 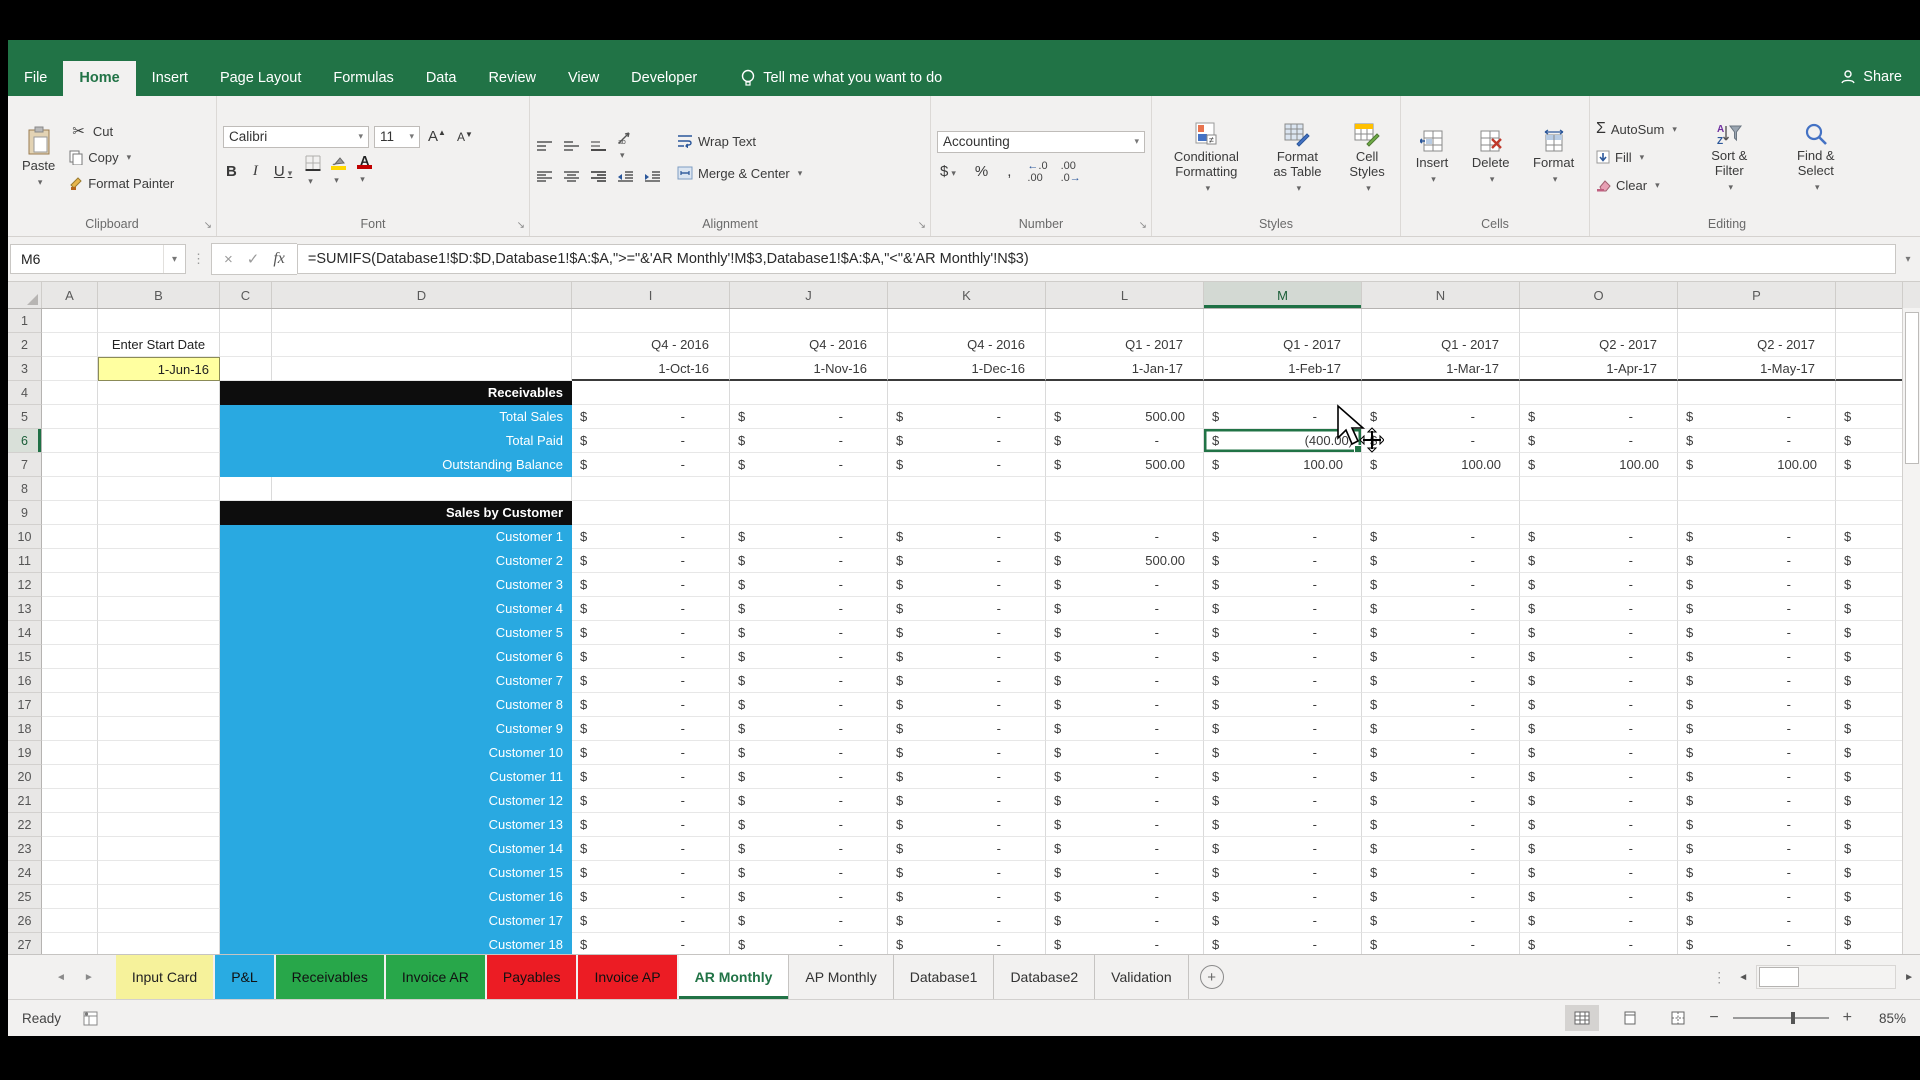 What do you see at coordinates (396, 681) in the screenshot?
I see `row-label-cell: Customer 7` at bounding box center [396, 681].